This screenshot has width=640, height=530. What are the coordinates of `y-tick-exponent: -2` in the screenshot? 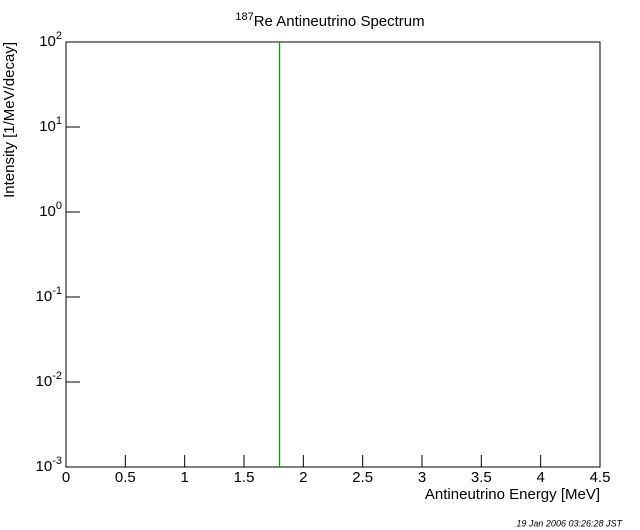 It's located at (57, 376).